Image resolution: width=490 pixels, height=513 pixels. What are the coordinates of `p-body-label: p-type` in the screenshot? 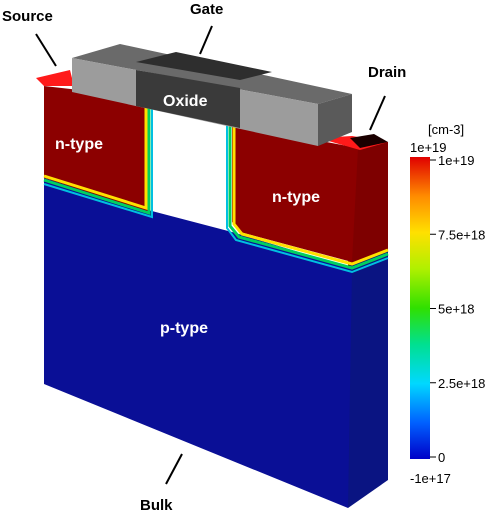 It's located at (184, 328).